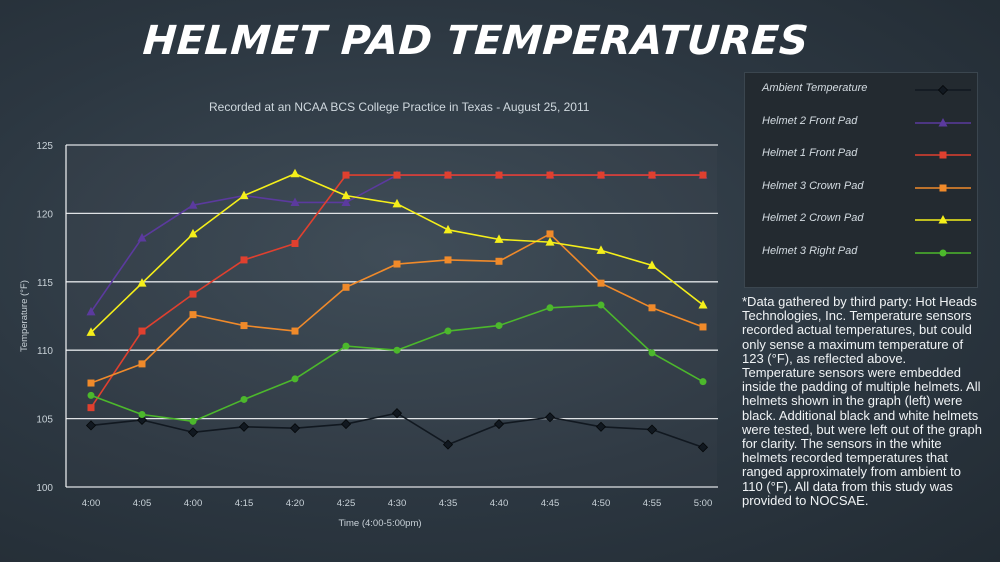  Describe the element at coordinates (810, 250) in the screenshot. I see `legend-label: Helmet 3 Right Pad` at that location.